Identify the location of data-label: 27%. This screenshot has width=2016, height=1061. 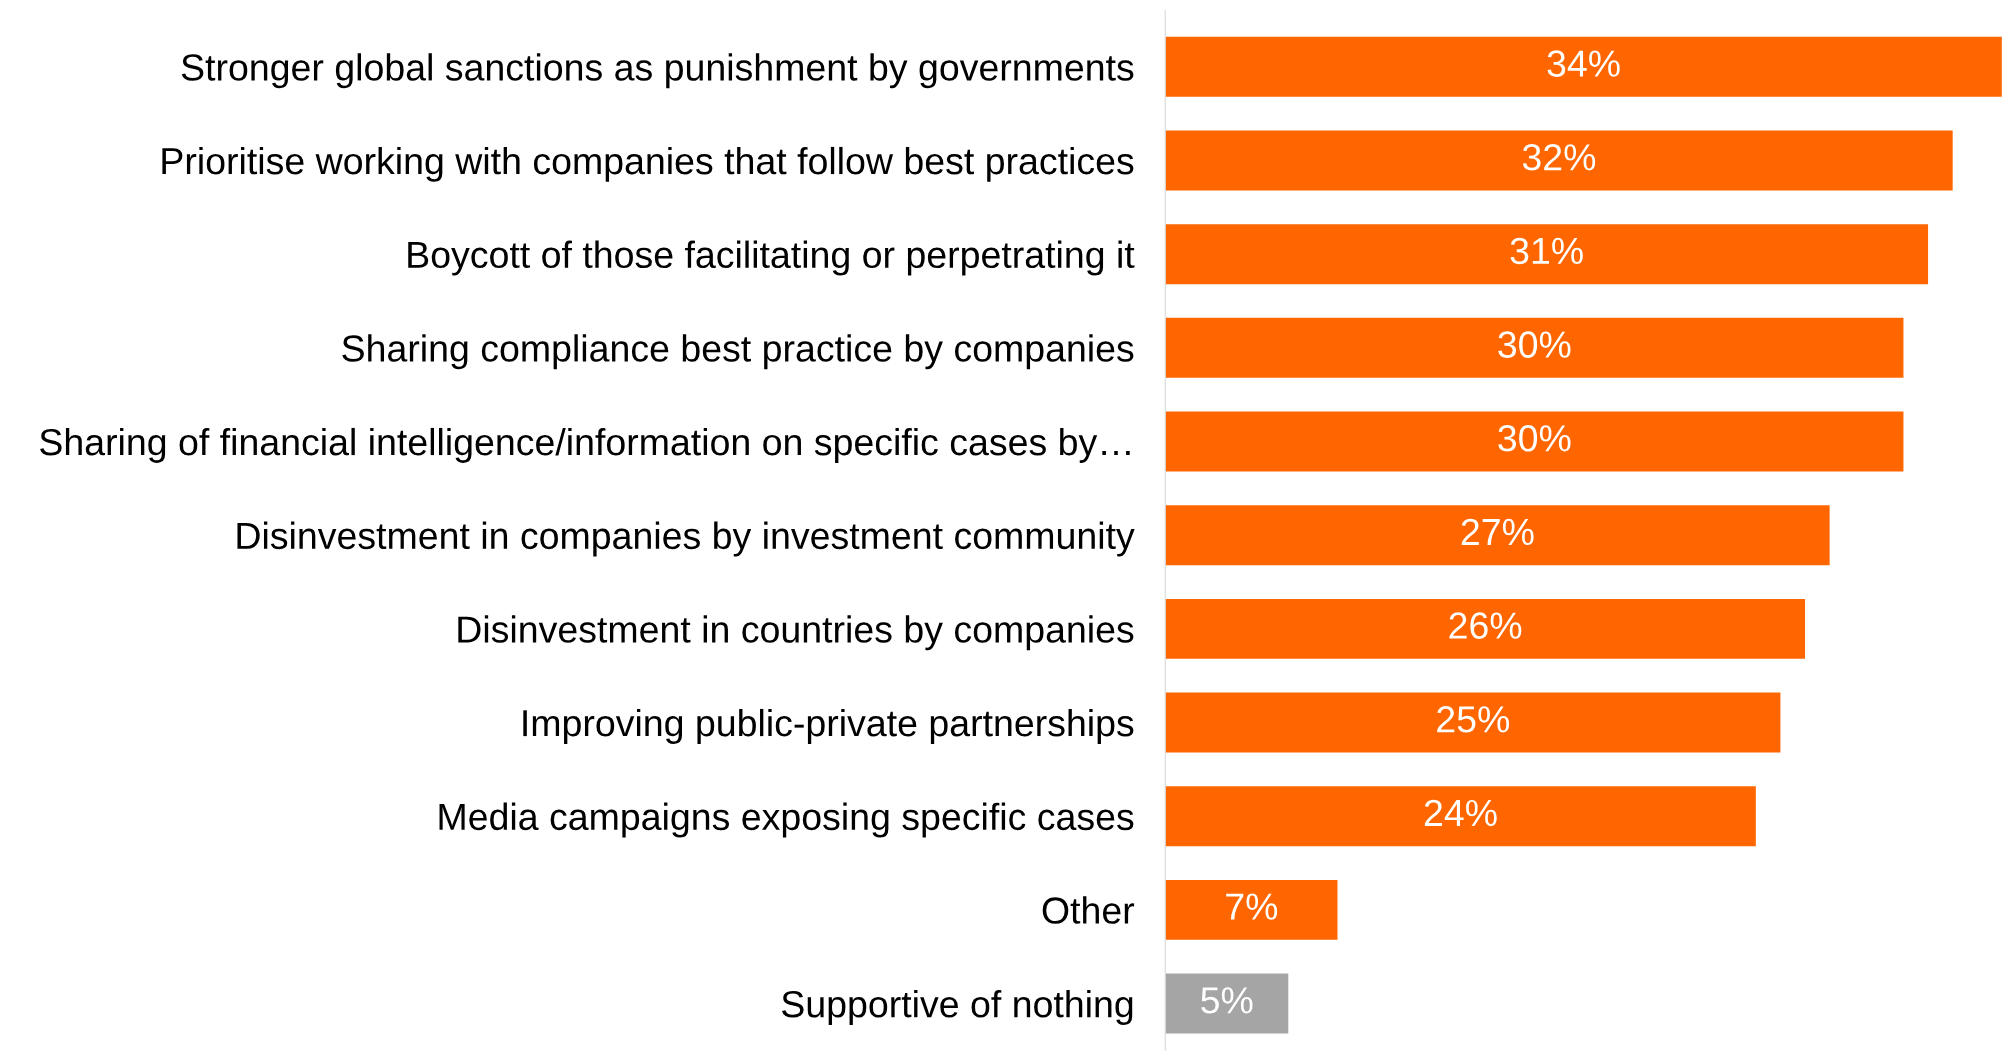
(1497, 532).